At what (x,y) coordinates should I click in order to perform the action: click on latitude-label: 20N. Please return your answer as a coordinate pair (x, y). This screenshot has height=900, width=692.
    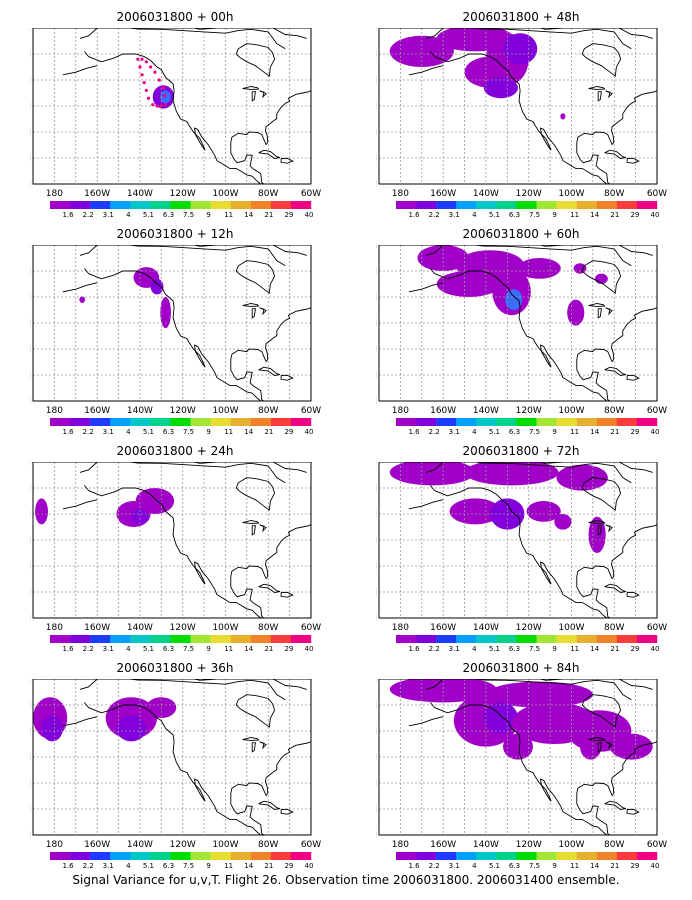
    Looking at the image, I should click on (376, 593).